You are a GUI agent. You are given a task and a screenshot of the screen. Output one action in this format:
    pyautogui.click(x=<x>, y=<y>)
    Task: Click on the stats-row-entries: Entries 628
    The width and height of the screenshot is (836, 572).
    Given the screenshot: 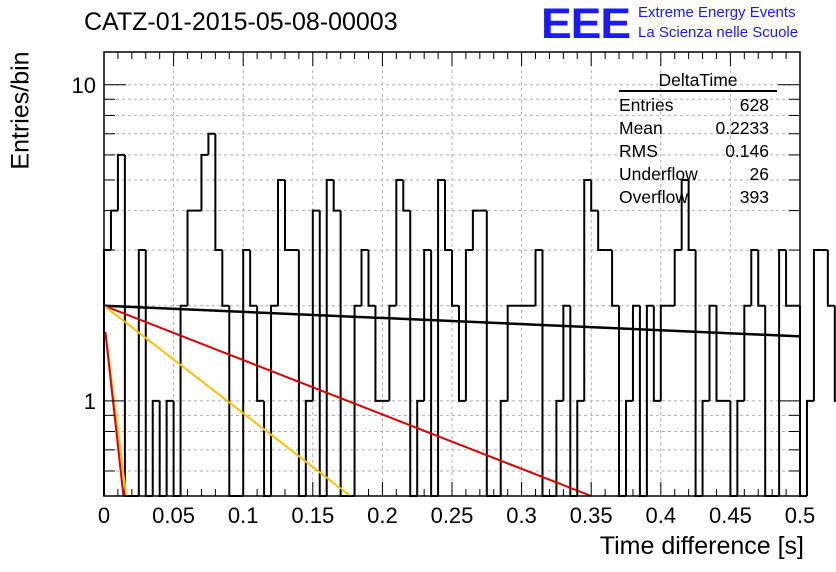 What is the action you would take?
    pyautogui.click(x=694, y=105)
    